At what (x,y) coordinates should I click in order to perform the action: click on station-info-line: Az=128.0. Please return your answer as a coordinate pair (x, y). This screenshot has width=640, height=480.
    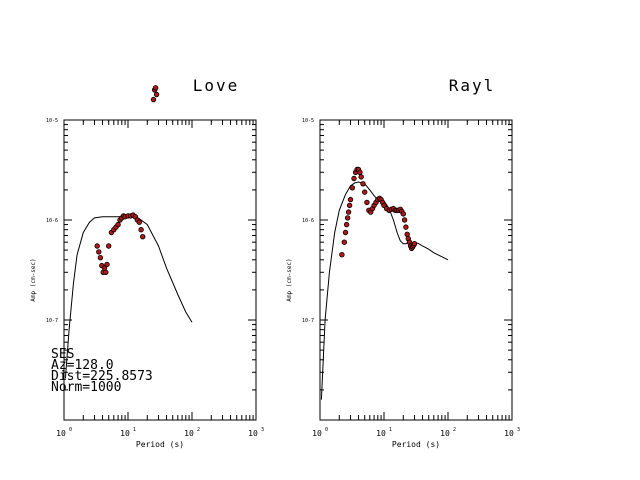
    Looking at the image, I should click on (82, 365).